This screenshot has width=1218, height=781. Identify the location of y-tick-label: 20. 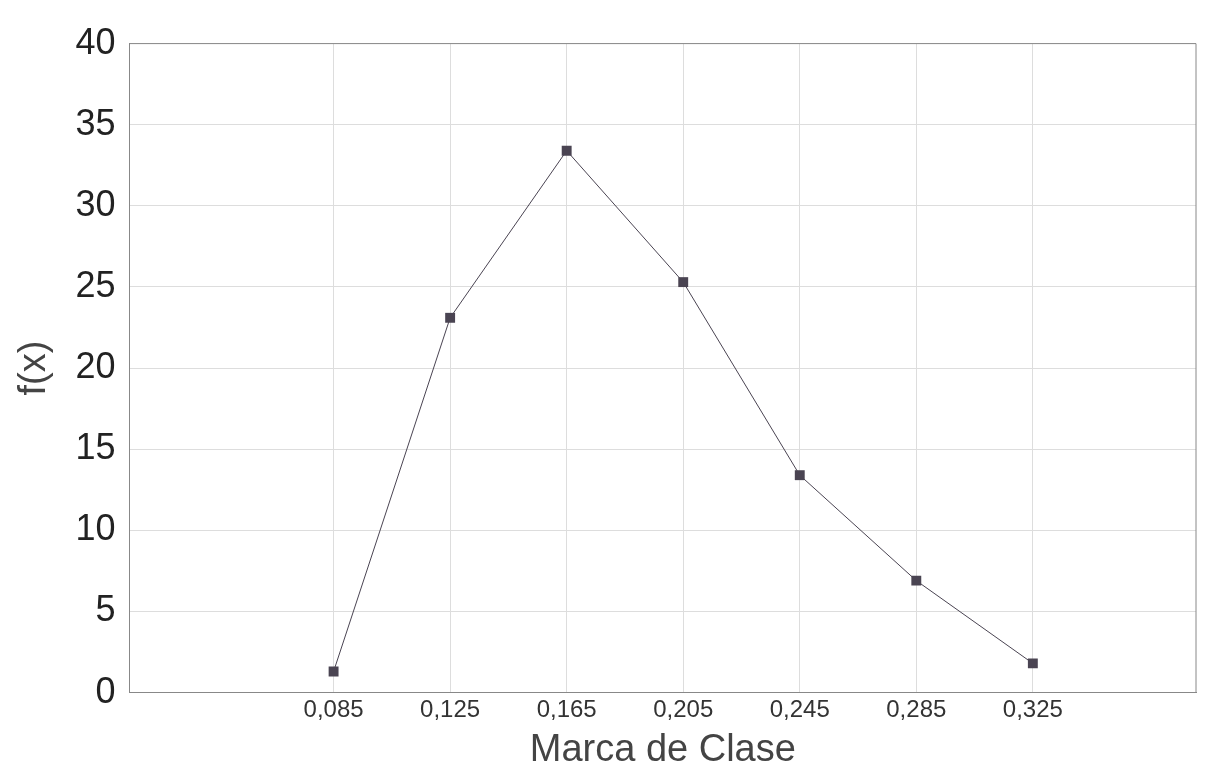
(95, 366).